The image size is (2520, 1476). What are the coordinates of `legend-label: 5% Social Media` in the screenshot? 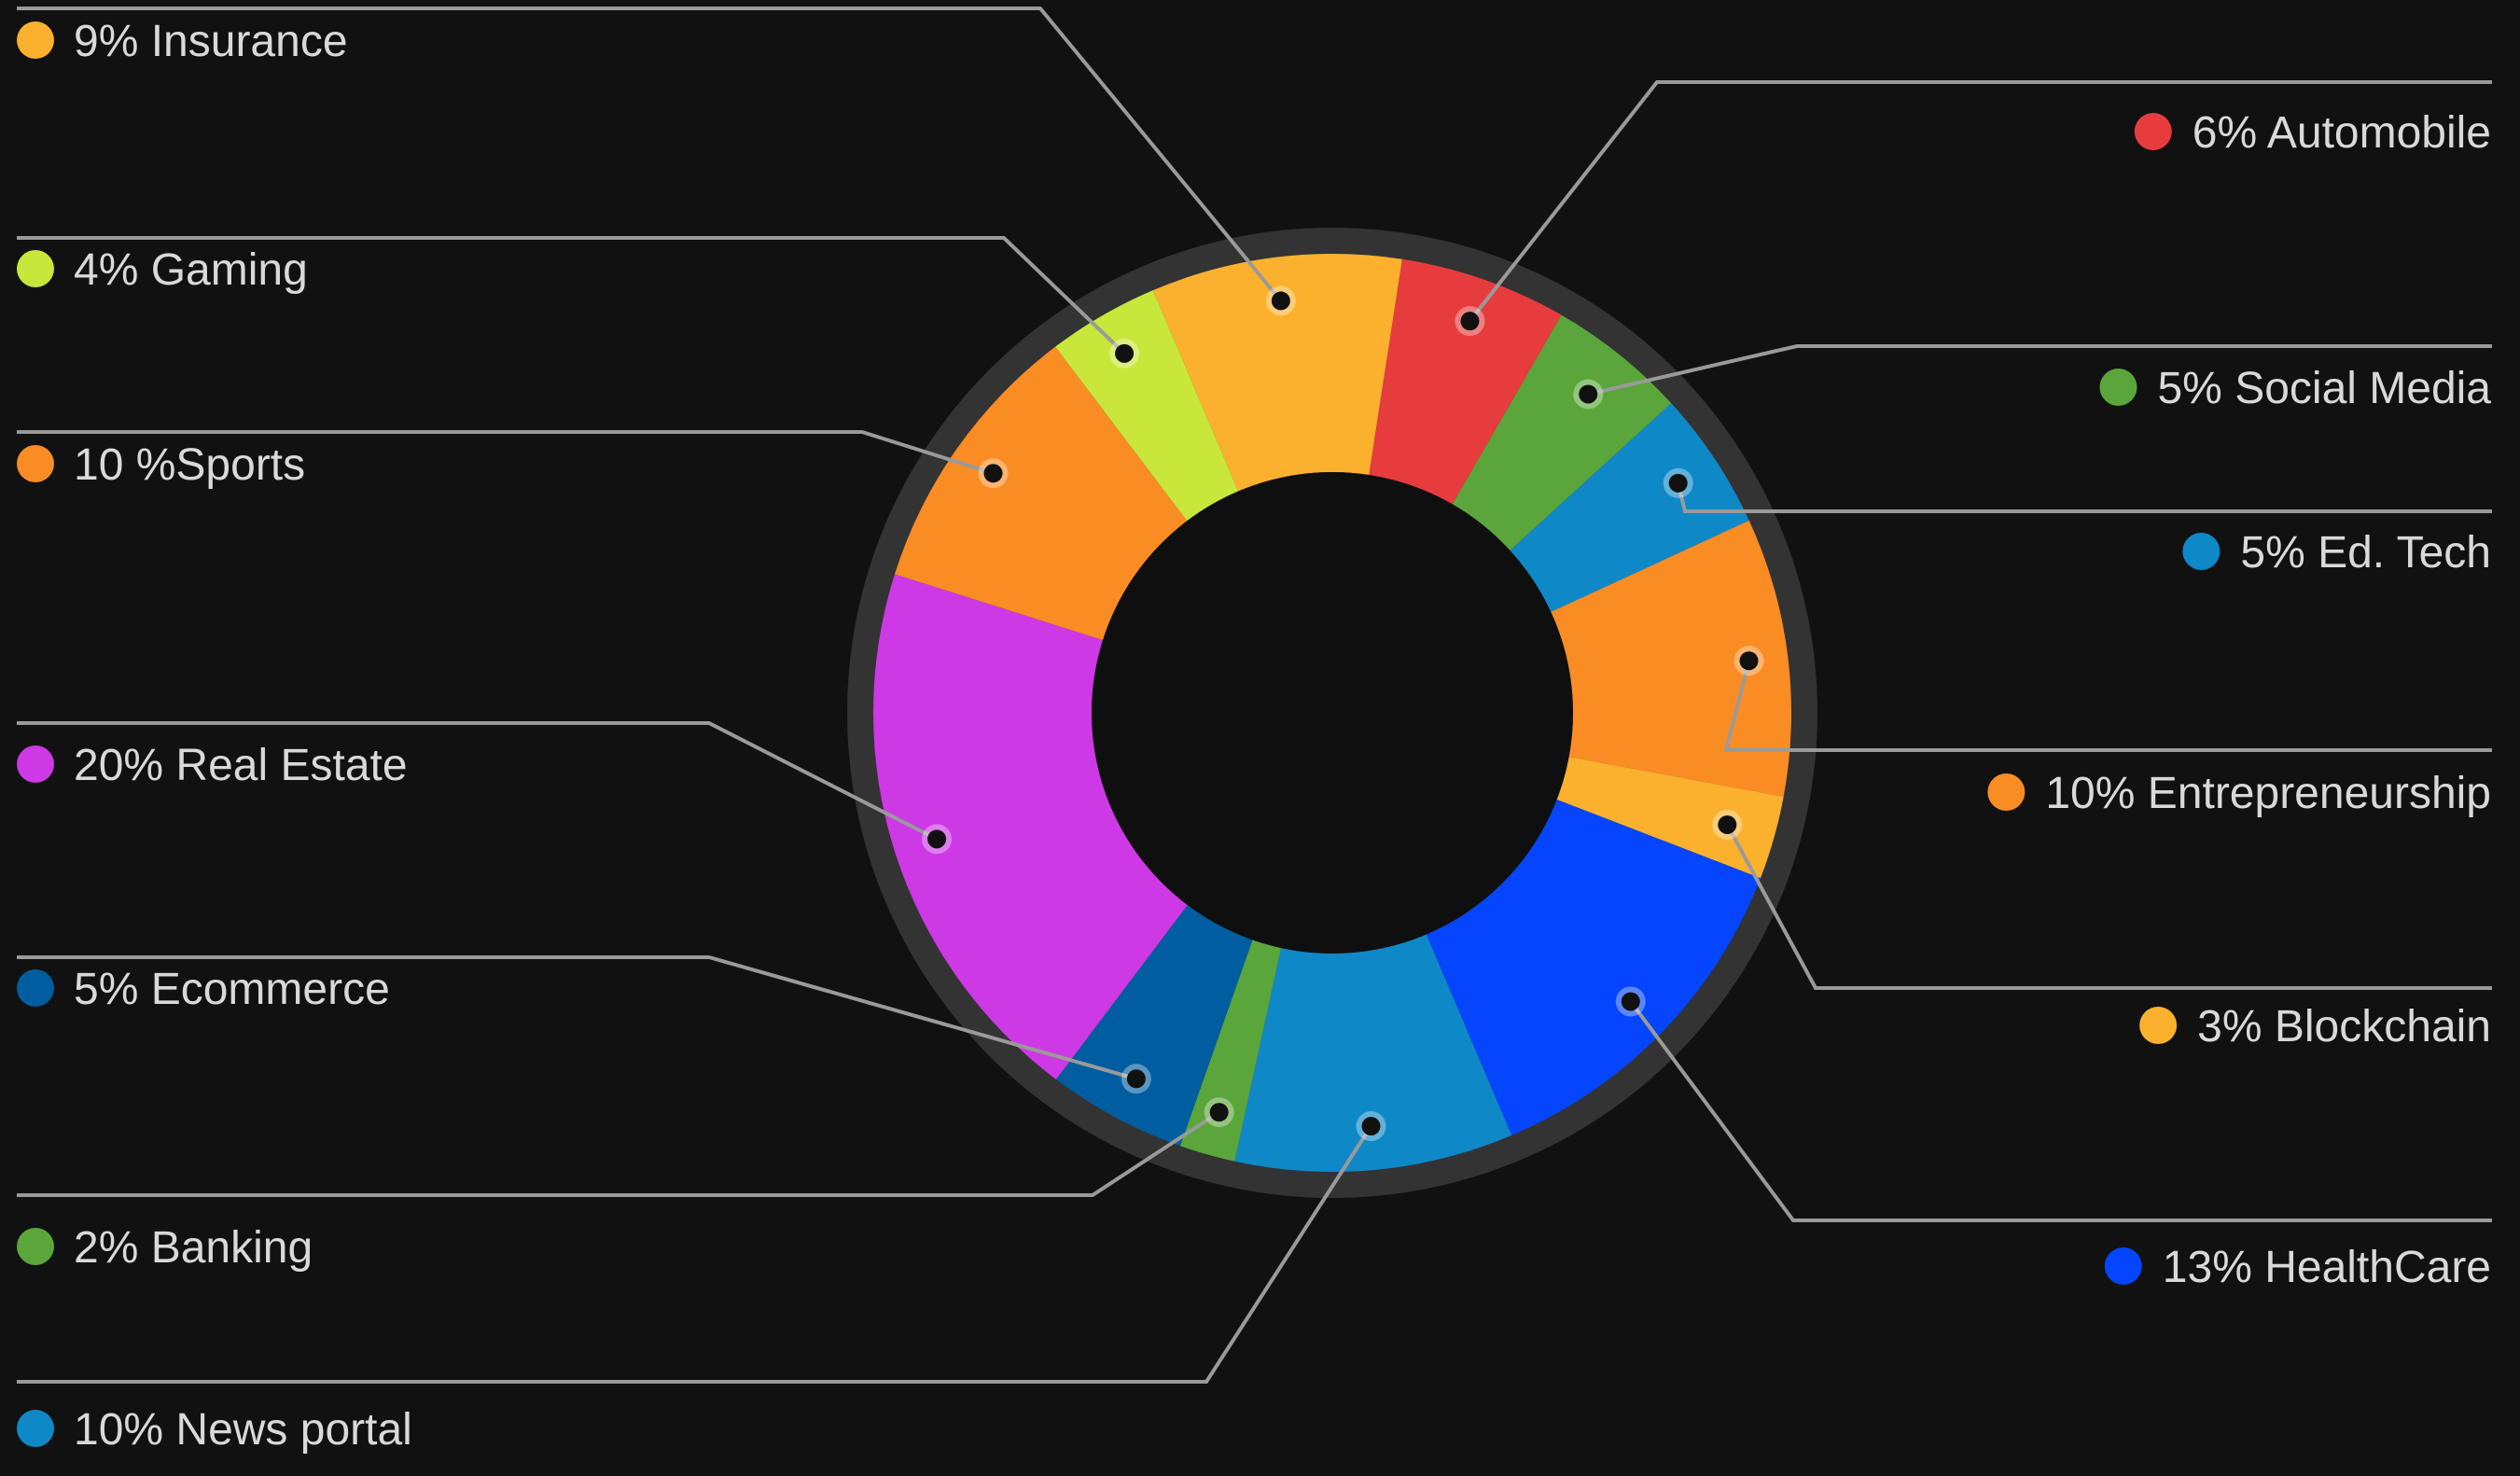 It's located at (2324, 388).